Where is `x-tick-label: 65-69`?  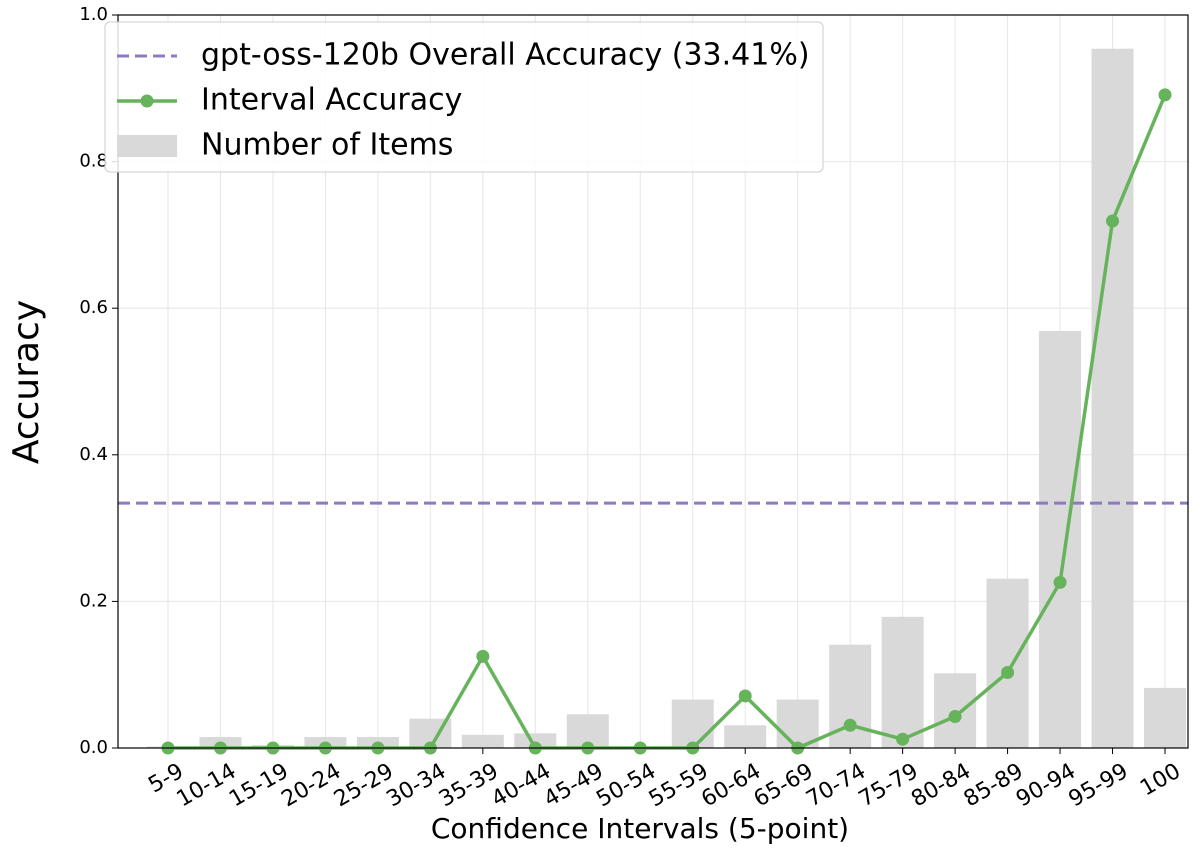
x-tick-label: 65-69 is located at coordinates (784, 786).